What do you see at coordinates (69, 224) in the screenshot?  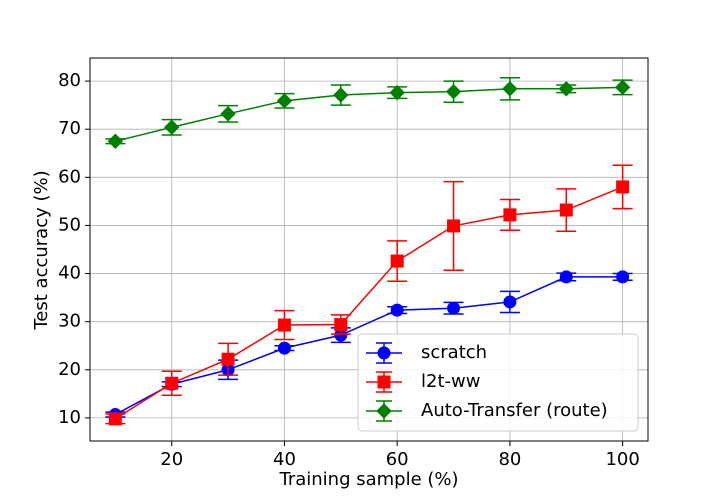 I see `y-tick-label: 50` at bounding box center [69, 224].